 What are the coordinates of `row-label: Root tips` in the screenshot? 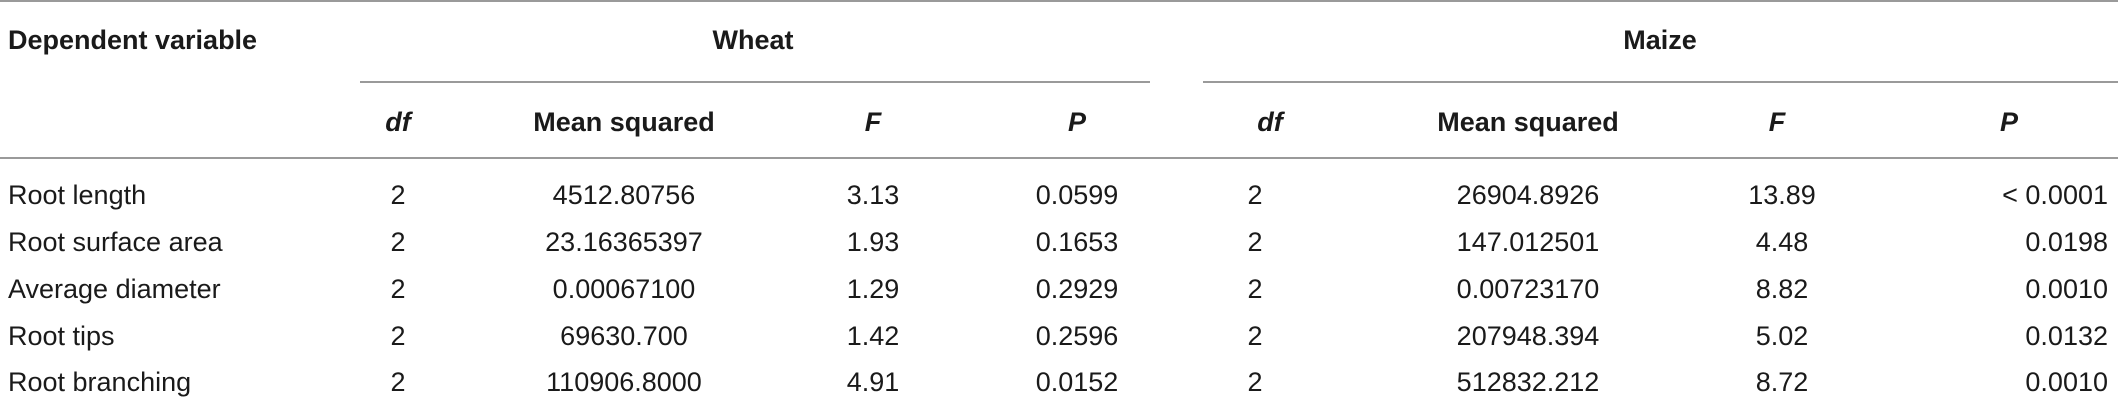 It's located at (61, 336).